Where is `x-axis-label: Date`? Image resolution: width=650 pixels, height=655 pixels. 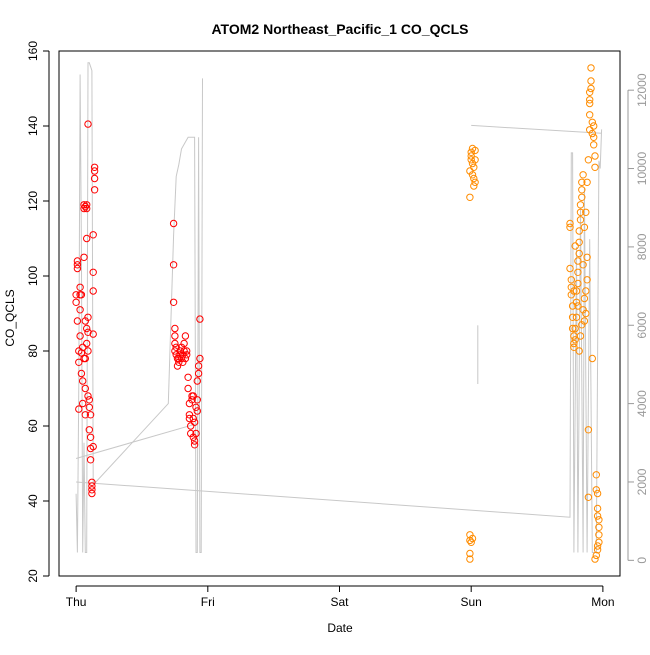 x-axis-label: Date is located at coordinates (340, 628).